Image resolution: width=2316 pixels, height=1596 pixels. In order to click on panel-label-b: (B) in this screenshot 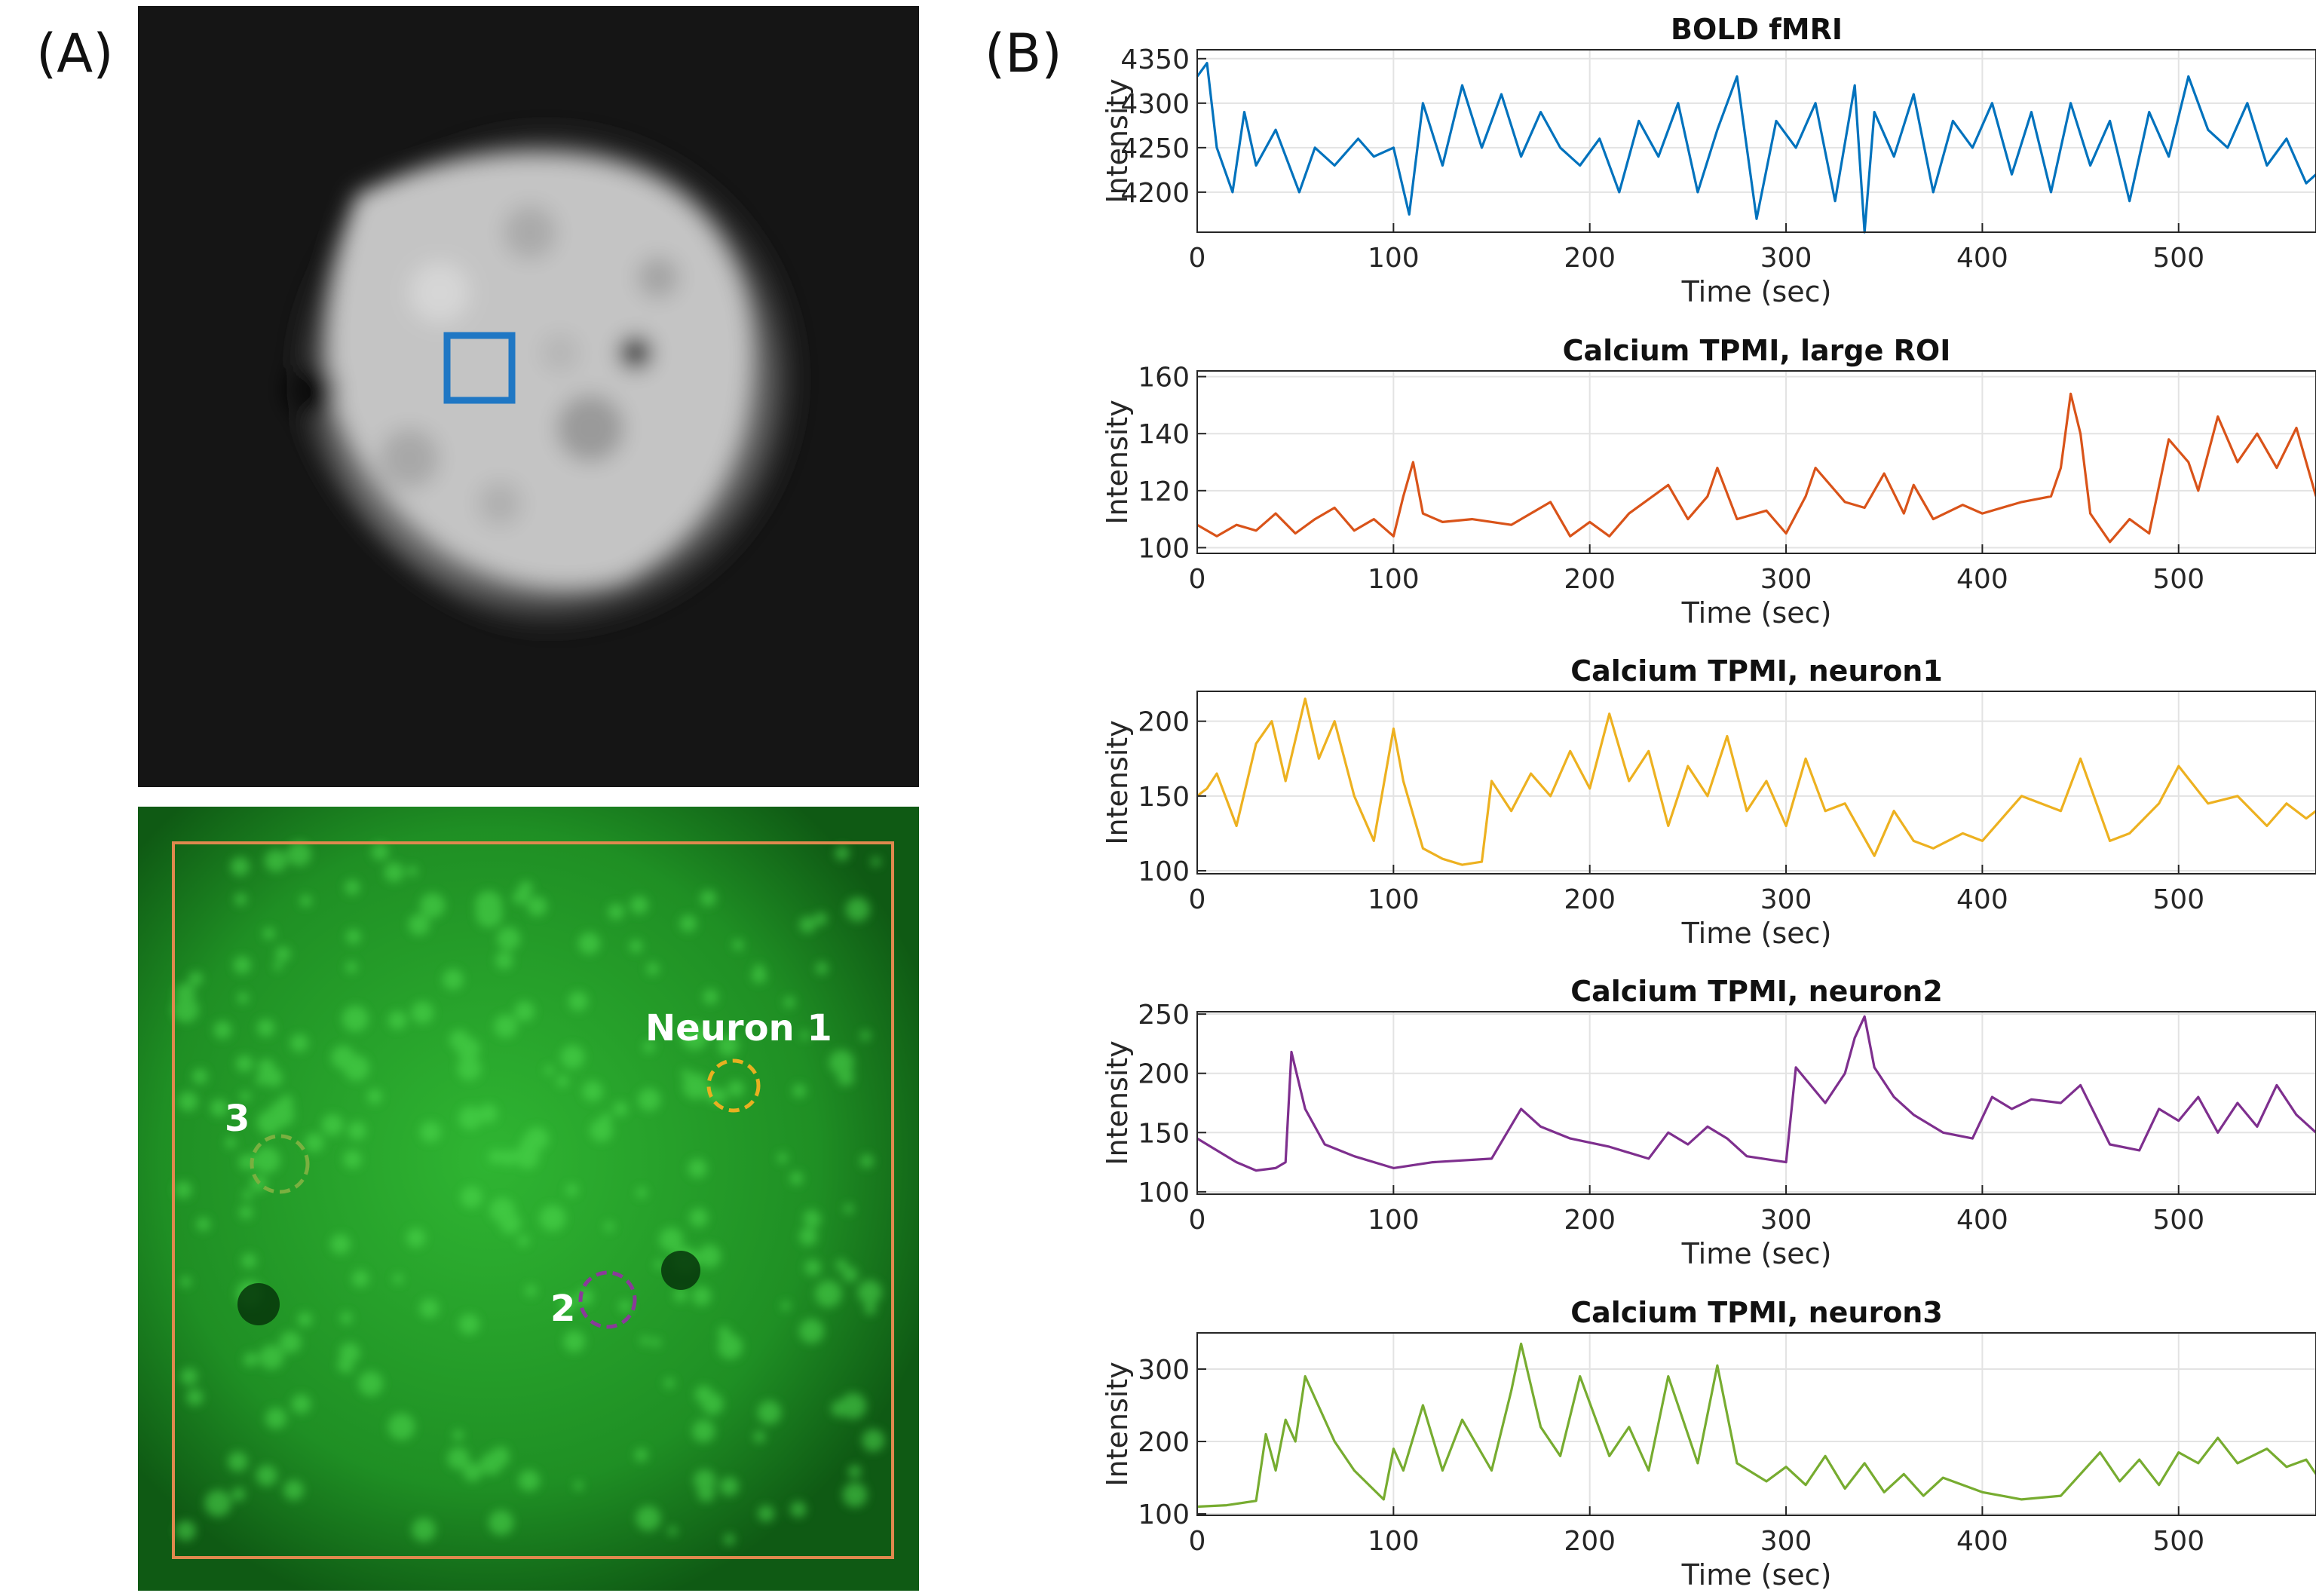, I will do `click(1023, 53)`.